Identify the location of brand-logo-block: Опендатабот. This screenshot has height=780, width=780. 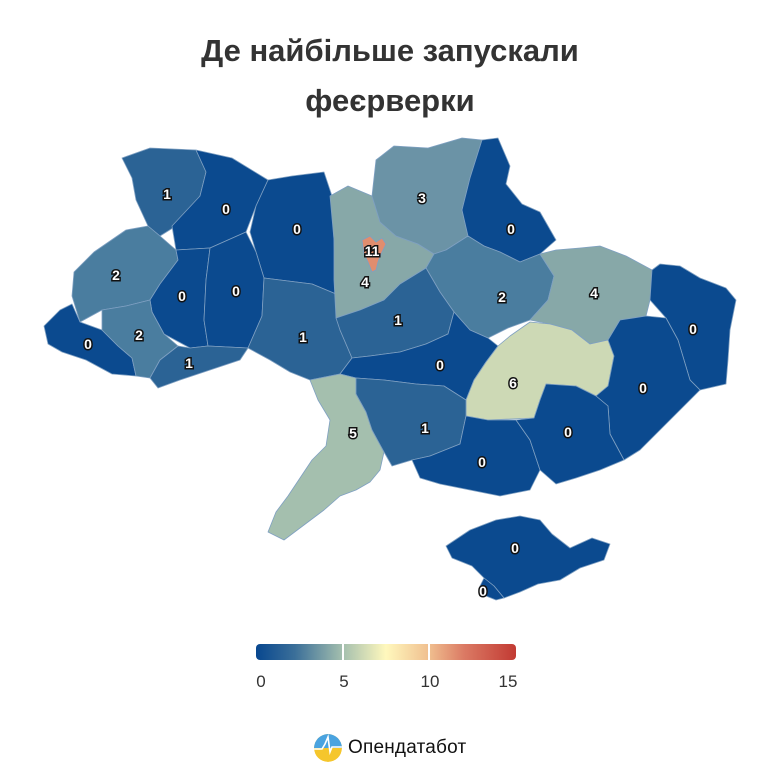
(390, 748).